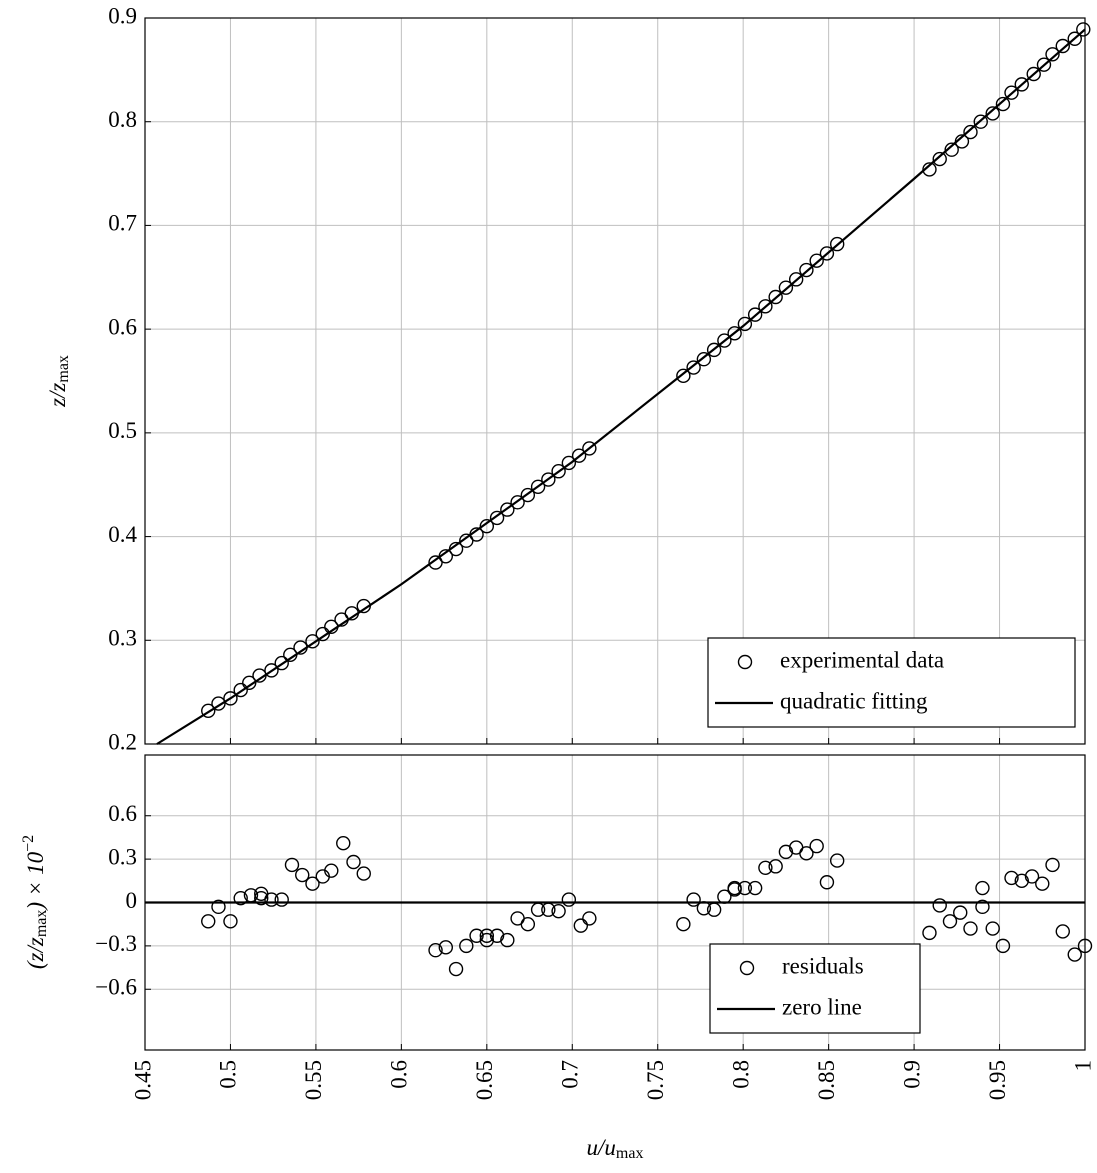  Describe the element at coordinates (826, 1080) in the screenshot. I see `x-tick-label: 0.85` at that location.